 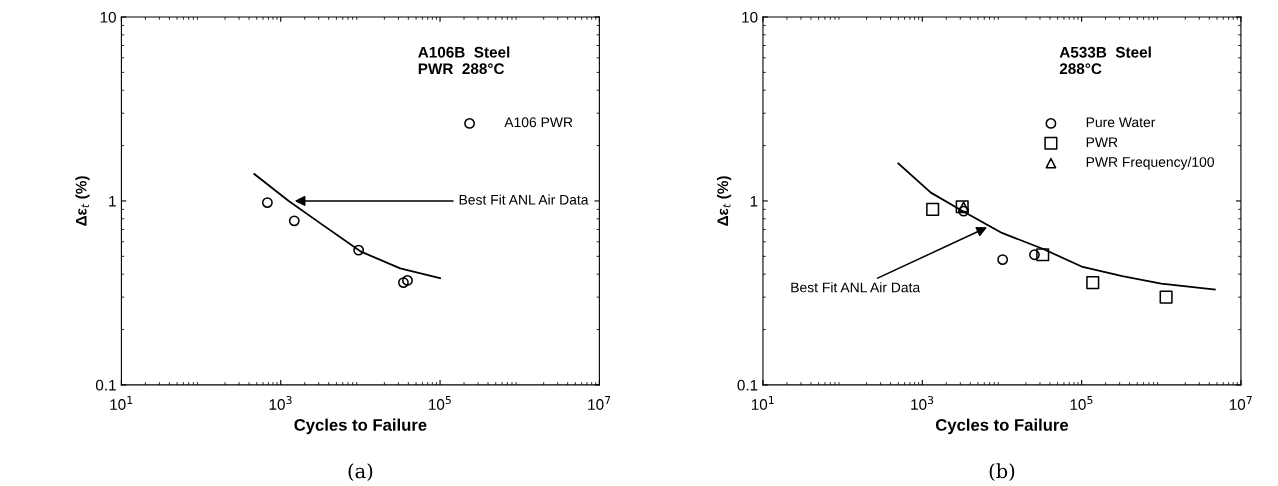 What do you see at coordinates (1102, 142) in the screenshot?
I see `legend-label: PWR` at bounding box center [1102, 142].